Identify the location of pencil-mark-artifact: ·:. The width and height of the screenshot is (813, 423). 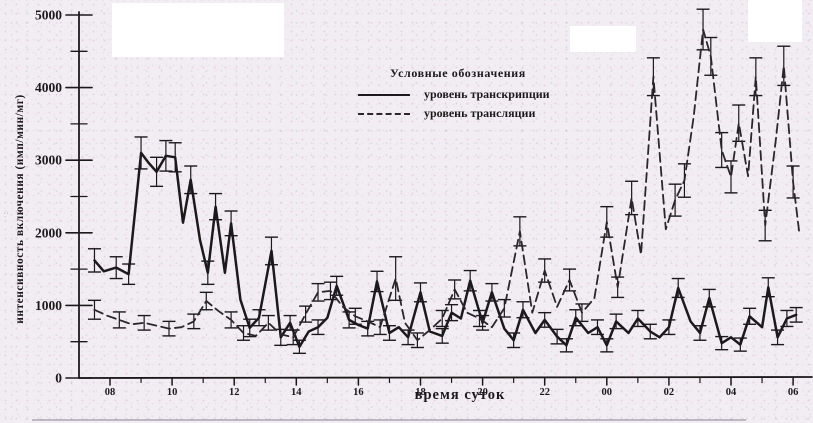
(5, 214).